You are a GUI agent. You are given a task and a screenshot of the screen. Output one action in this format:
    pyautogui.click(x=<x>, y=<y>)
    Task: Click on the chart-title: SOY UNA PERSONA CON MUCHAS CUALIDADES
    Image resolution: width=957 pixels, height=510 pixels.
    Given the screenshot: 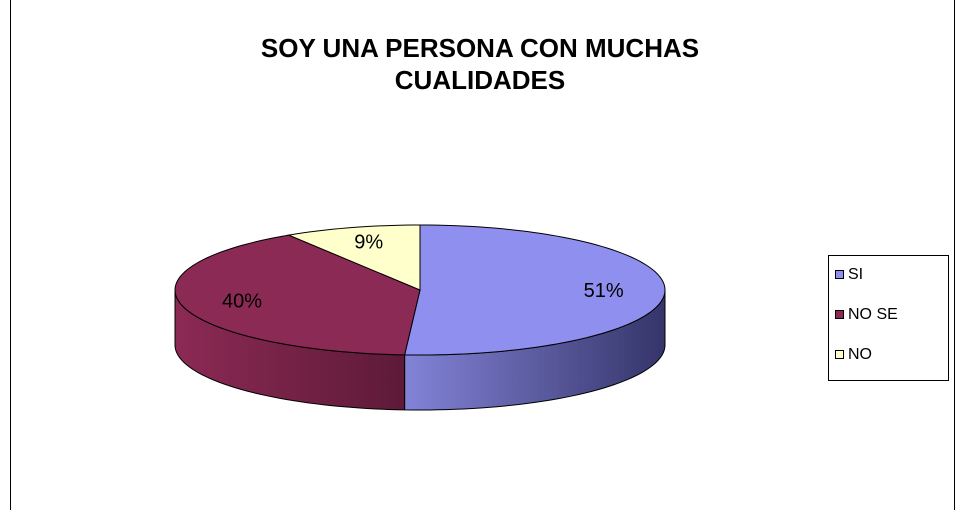 What is the action you would take?
    pyautogui.click(x=480, y=64)
    